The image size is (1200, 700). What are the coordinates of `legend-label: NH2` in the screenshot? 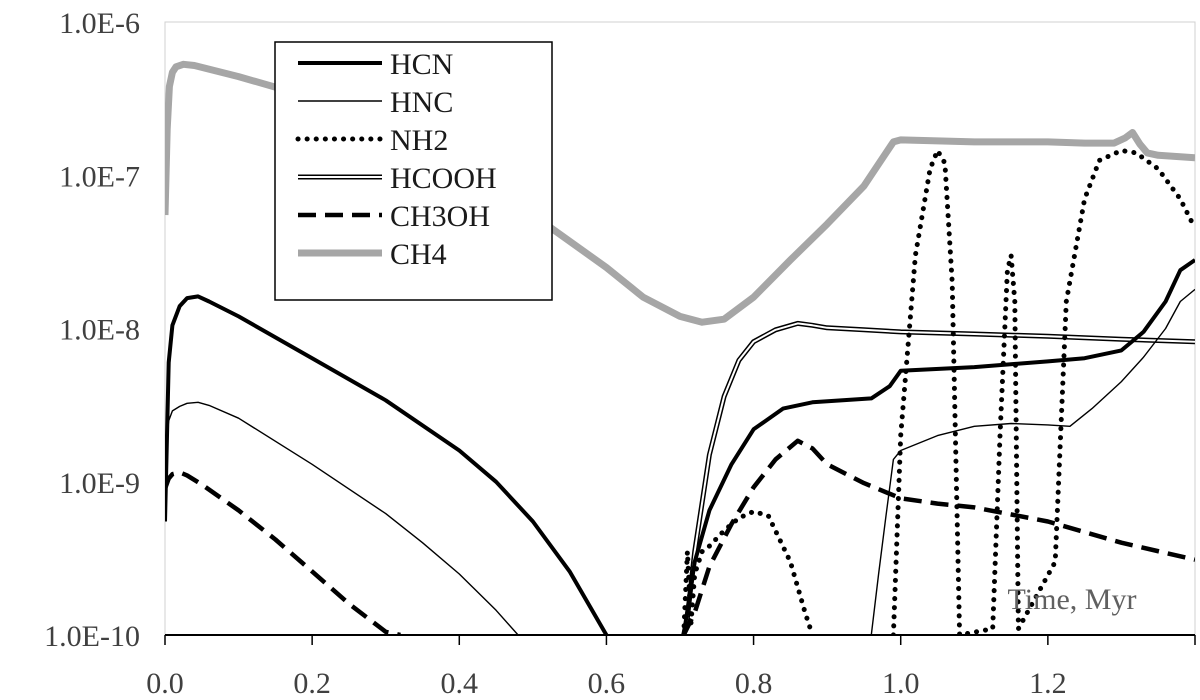 It's located at (419, 140).